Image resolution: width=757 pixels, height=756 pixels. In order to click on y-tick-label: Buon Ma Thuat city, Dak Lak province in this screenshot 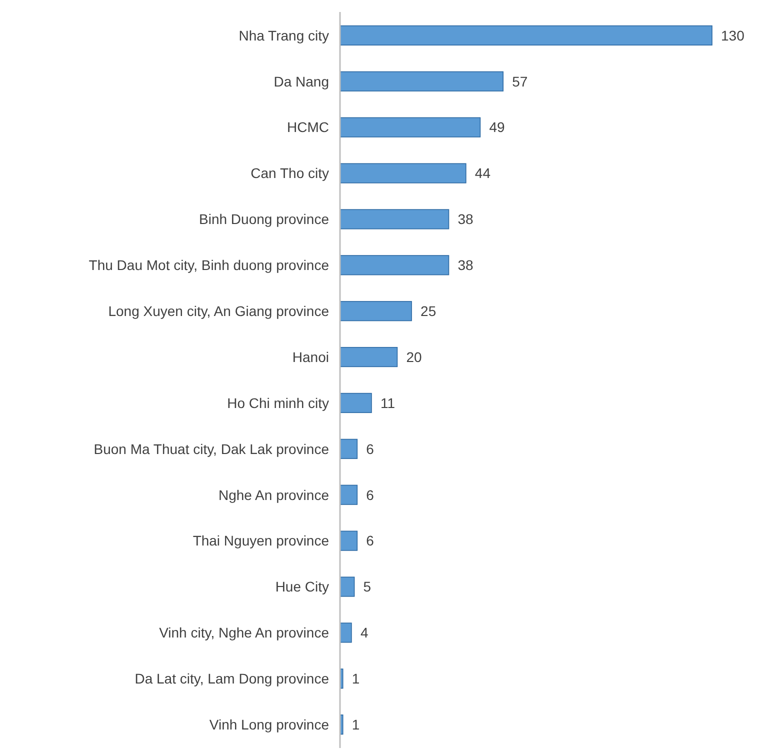, I will do `click(212, 448)`.